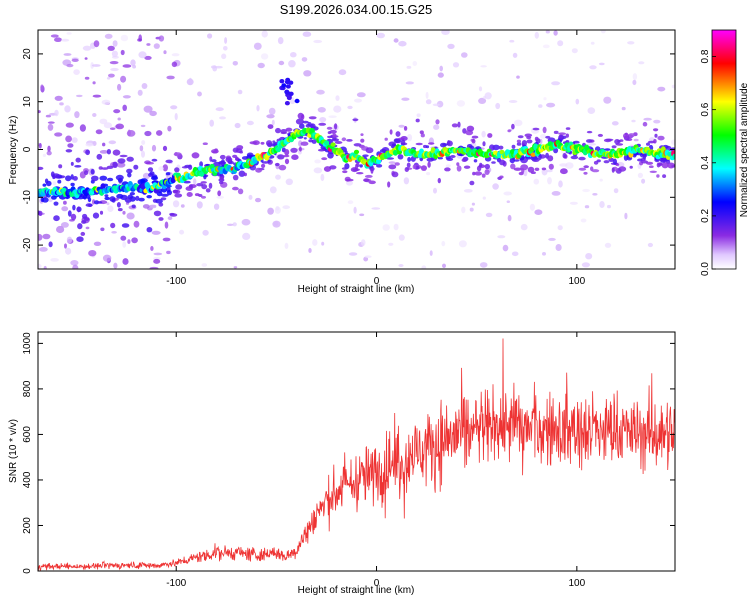 The width and height of the screenshot is (750, 600). Describe the element at coordinates (356, 289) in the screenshot. I see `spectrogram-x-axis-label: Height of straight line (km)` at that location.